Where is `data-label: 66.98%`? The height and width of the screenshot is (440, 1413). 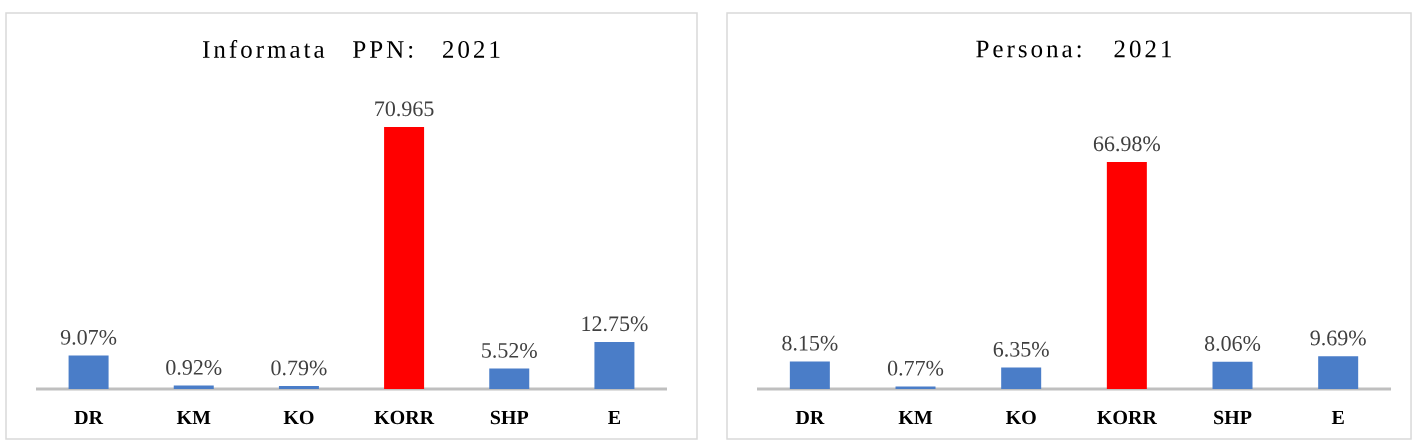 data-label: 66.98% is located at coordinates (1127, 144).